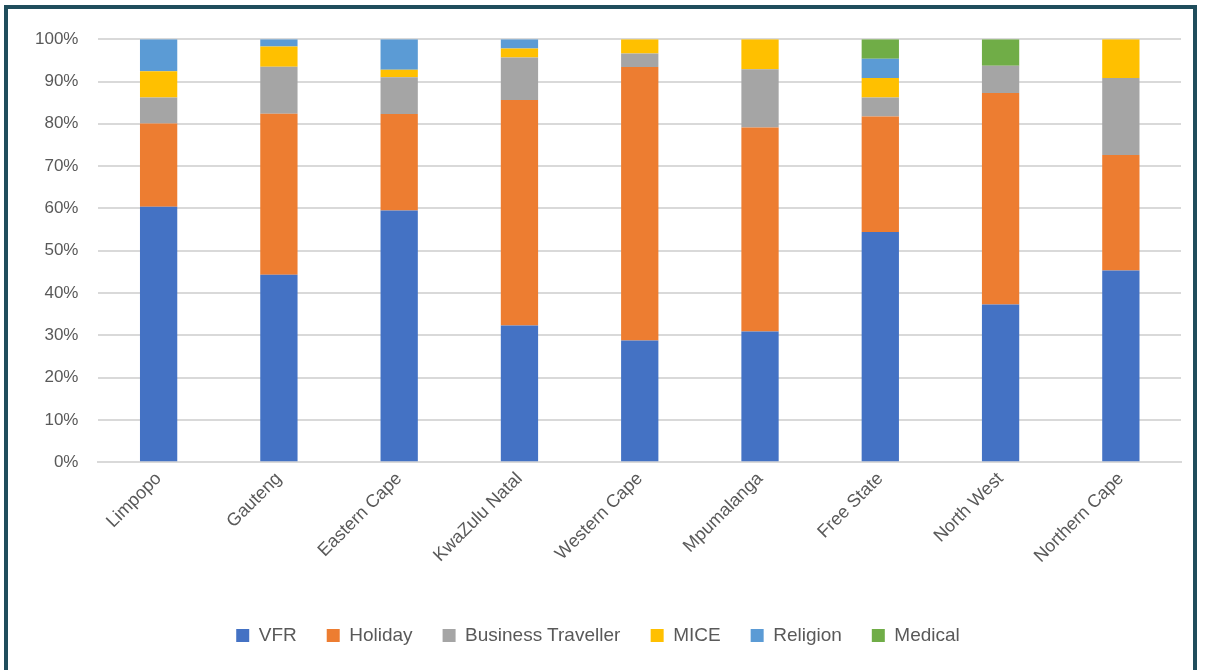 The image size is (1206, 670). Describe the element at coordinates (381, 634) in the screenshot. I see `legend-label: Holiday` at that location.